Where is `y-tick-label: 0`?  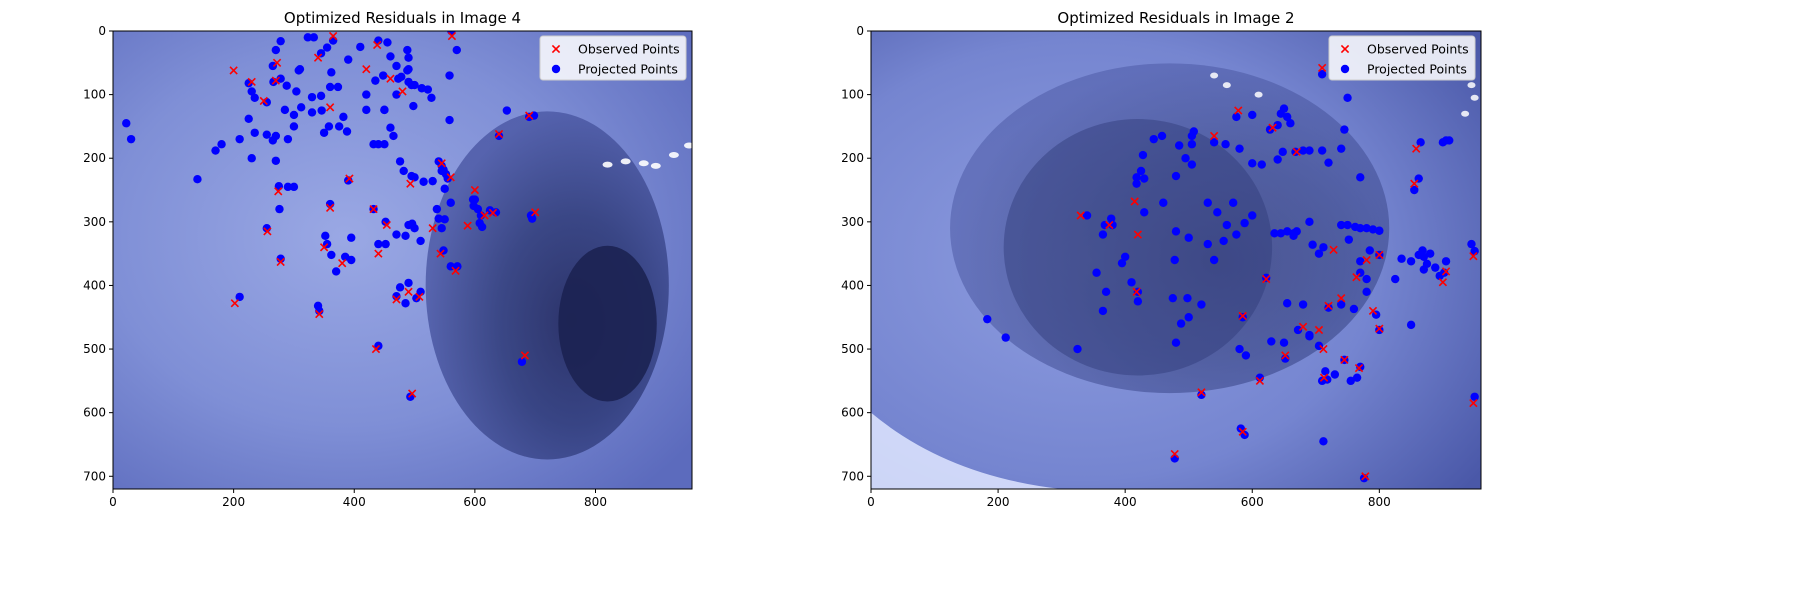 y-tick-label: 0 is located at coordinates (860, 31).